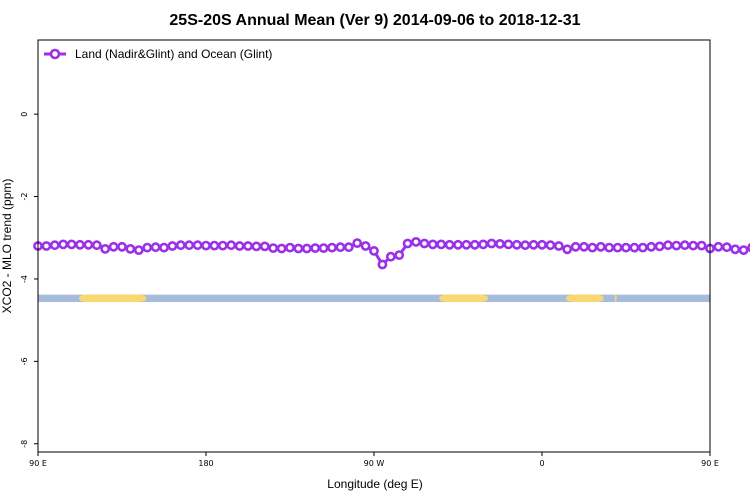 Image resolution: width=750 pixels, height=500 pixels. I want to click on x-tick-label: 90 E, so click(38, 463).